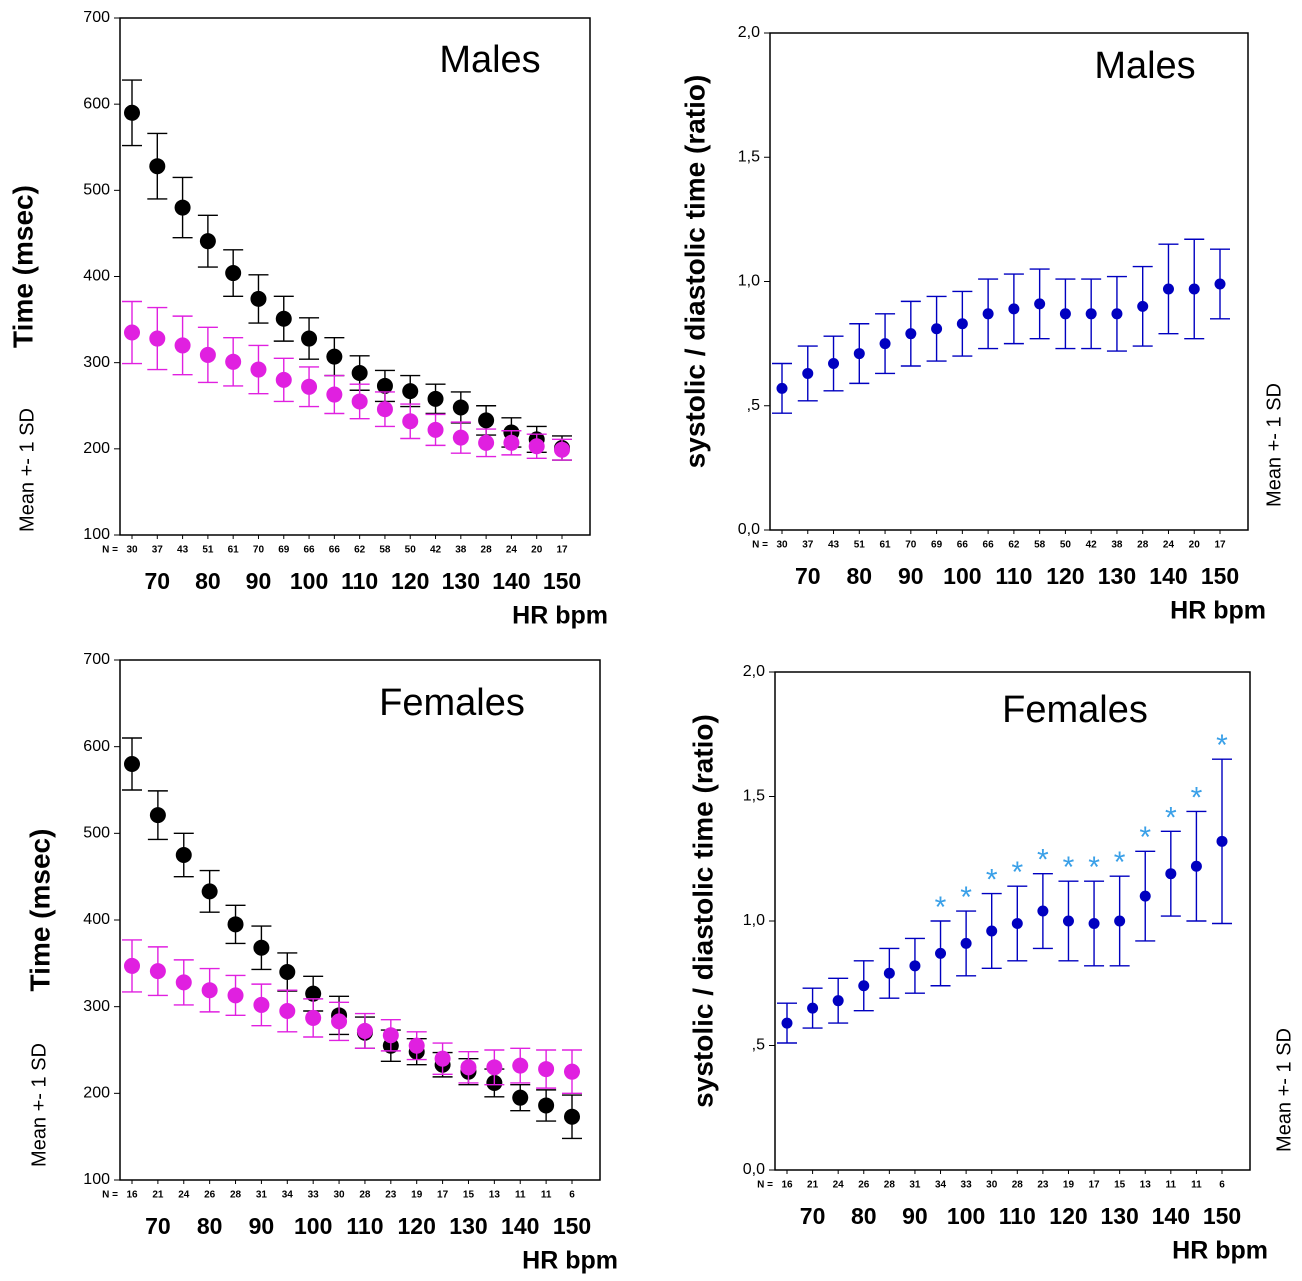 This screenshot has height=1281, width=1302. Describe the element at coordinates (749, 156) in the screenshot. I see `y-tick-label: 1,5` at that location.